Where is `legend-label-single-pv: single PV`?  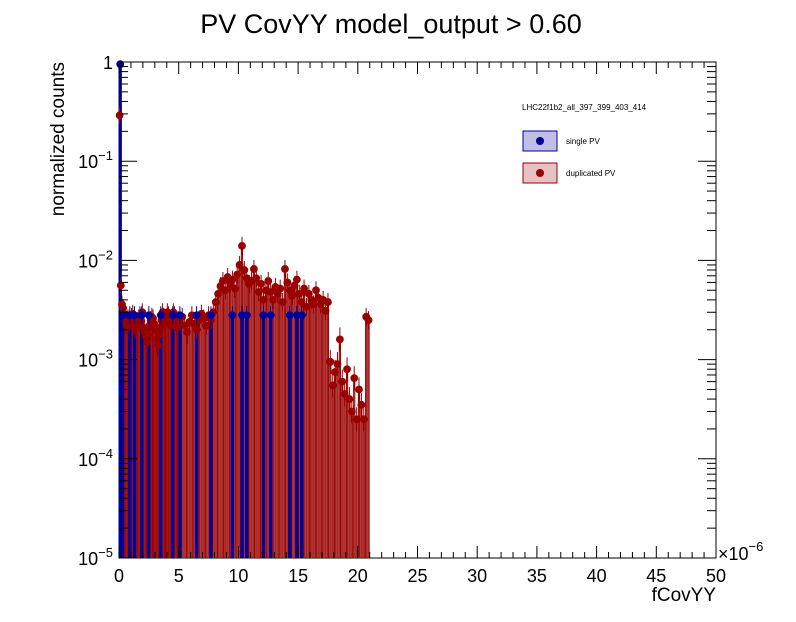
legend-label-single-pv: single PV is located at coordinates (583, 141).